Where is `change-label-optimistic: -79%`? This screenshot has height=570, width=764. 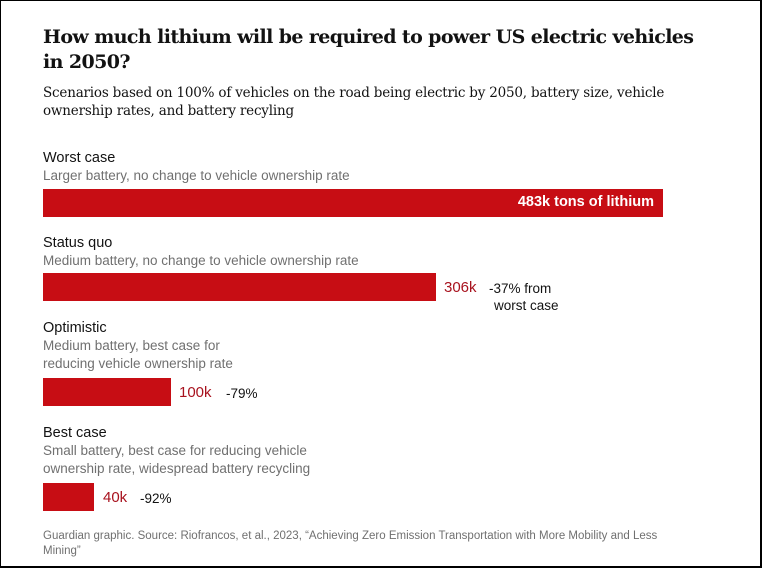
change-label-optimistic: -79% is located at coordinates (242, 393).